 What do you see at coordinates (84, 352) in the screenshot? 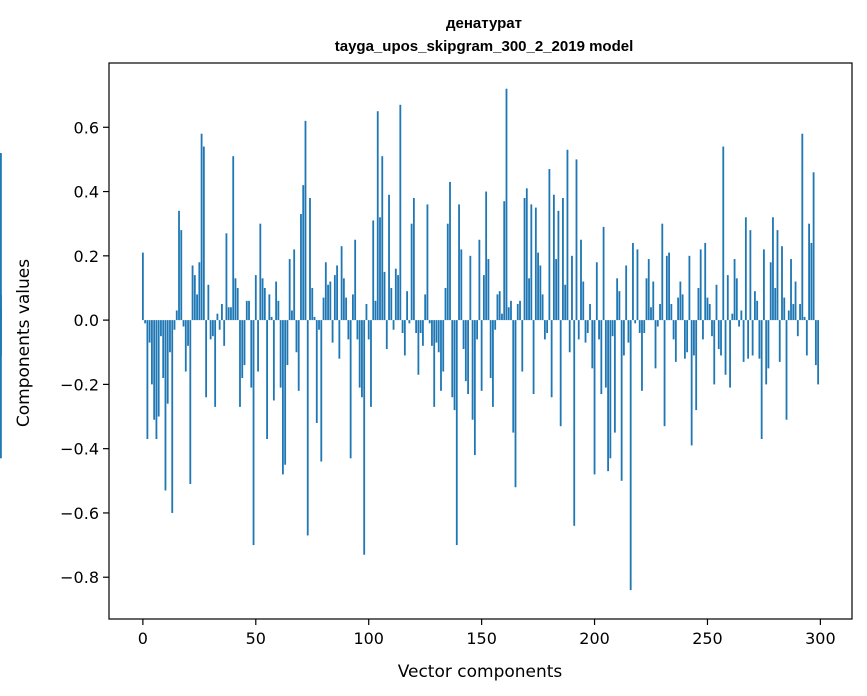
I see `y-axis-ticks: −0.8 −0.6 −0.4 −0.2 0.0 0.2 0.4 0.6` at bounding box center [84, 352].